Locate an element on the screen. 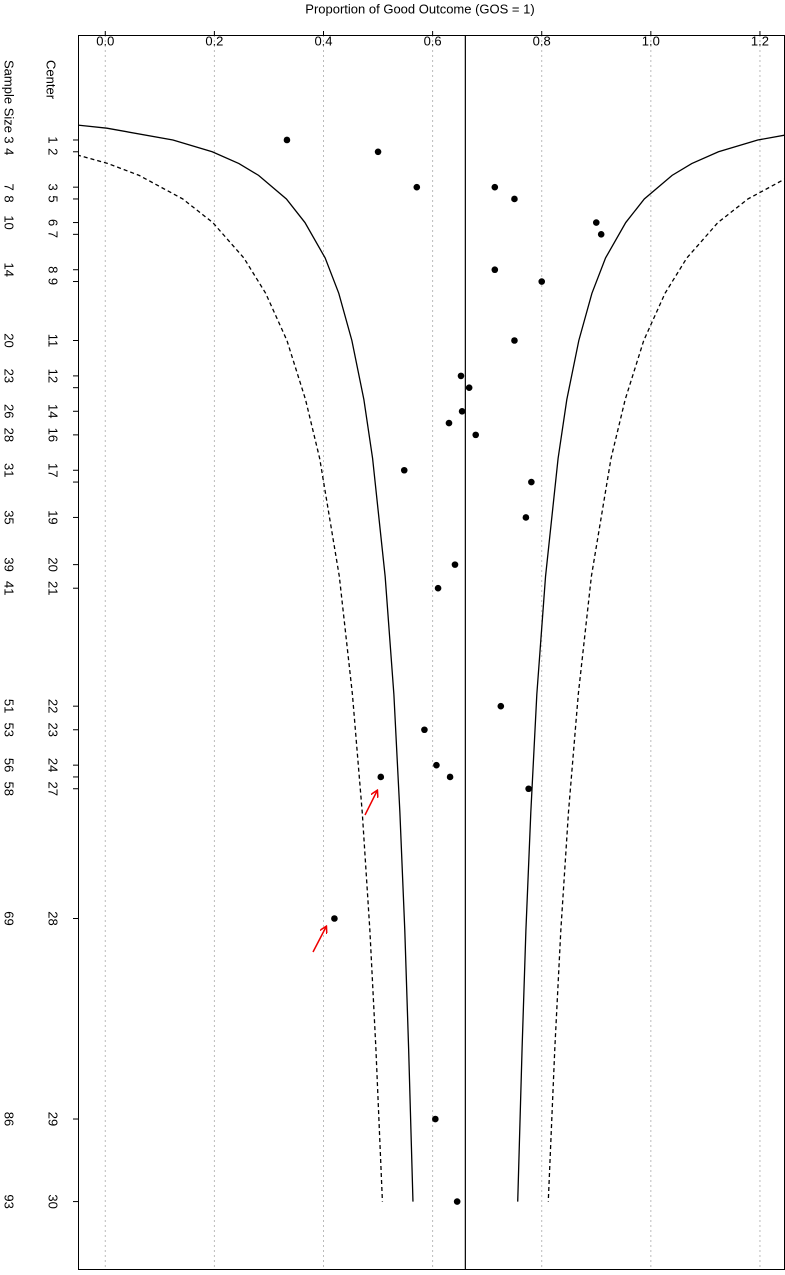 The image size is (785, 1275). center-tick-label: 20 is located at coordinates (53, 564).